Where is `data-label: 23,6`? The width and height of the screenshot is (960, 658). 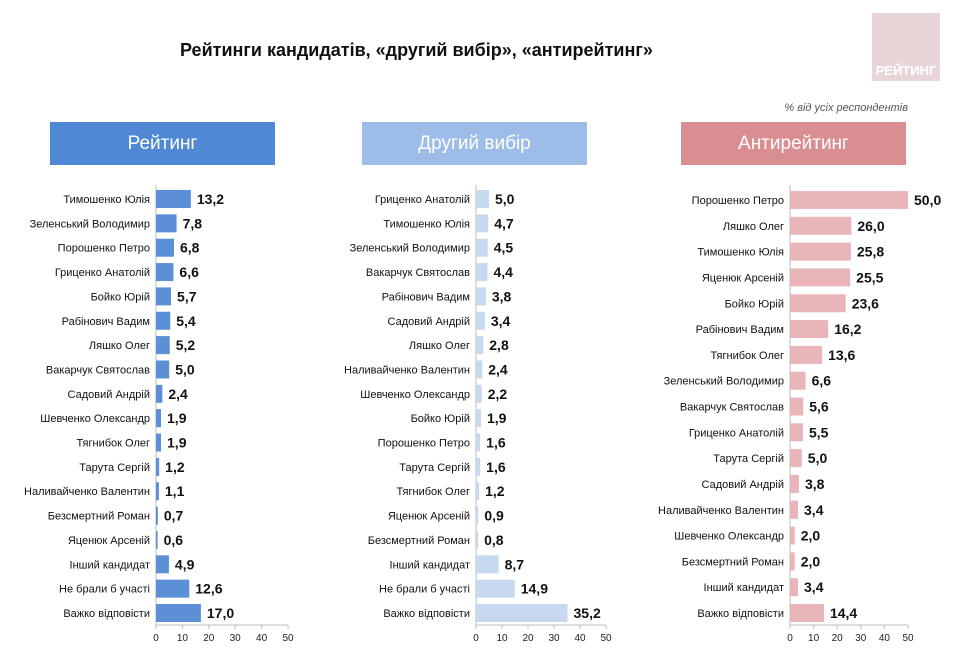 data-label: 23,6 is located at coordinates (865, 303).